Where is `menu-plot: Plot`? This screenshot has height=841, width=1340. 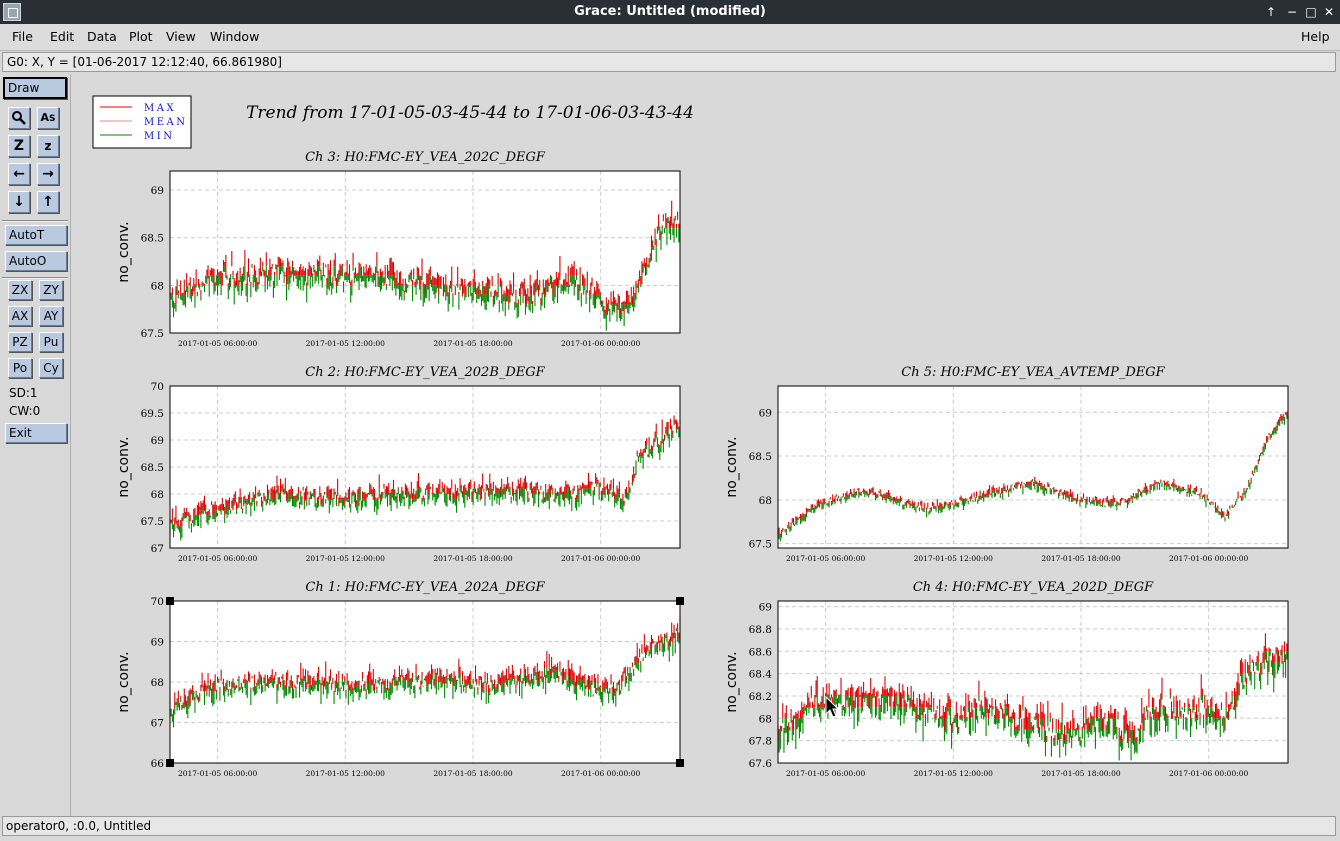
menu-plot: Plot is located at coordinates (141, 36).